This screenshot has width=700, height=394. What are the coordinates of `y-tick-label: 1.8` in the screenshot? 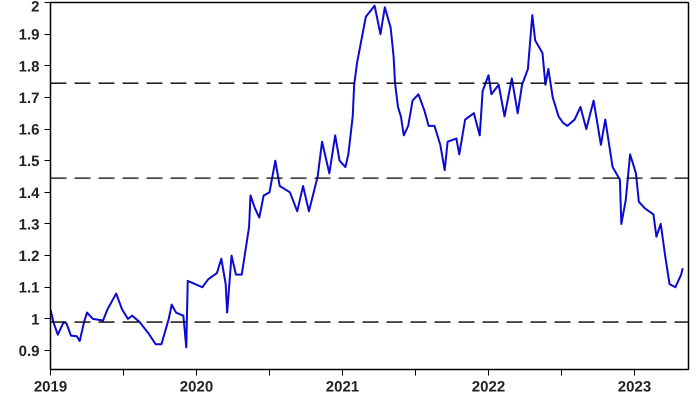 It's located at (29, 67).